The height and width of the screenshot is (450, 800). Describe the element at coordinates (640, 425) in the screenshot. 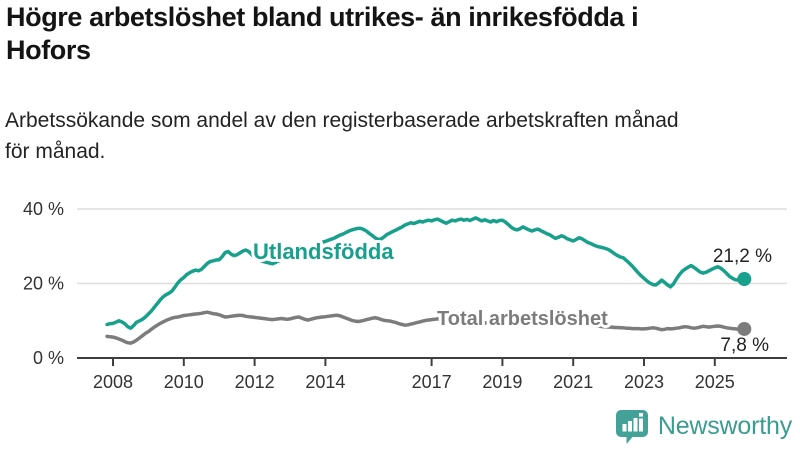

I see `exclamation-bar` at that location.